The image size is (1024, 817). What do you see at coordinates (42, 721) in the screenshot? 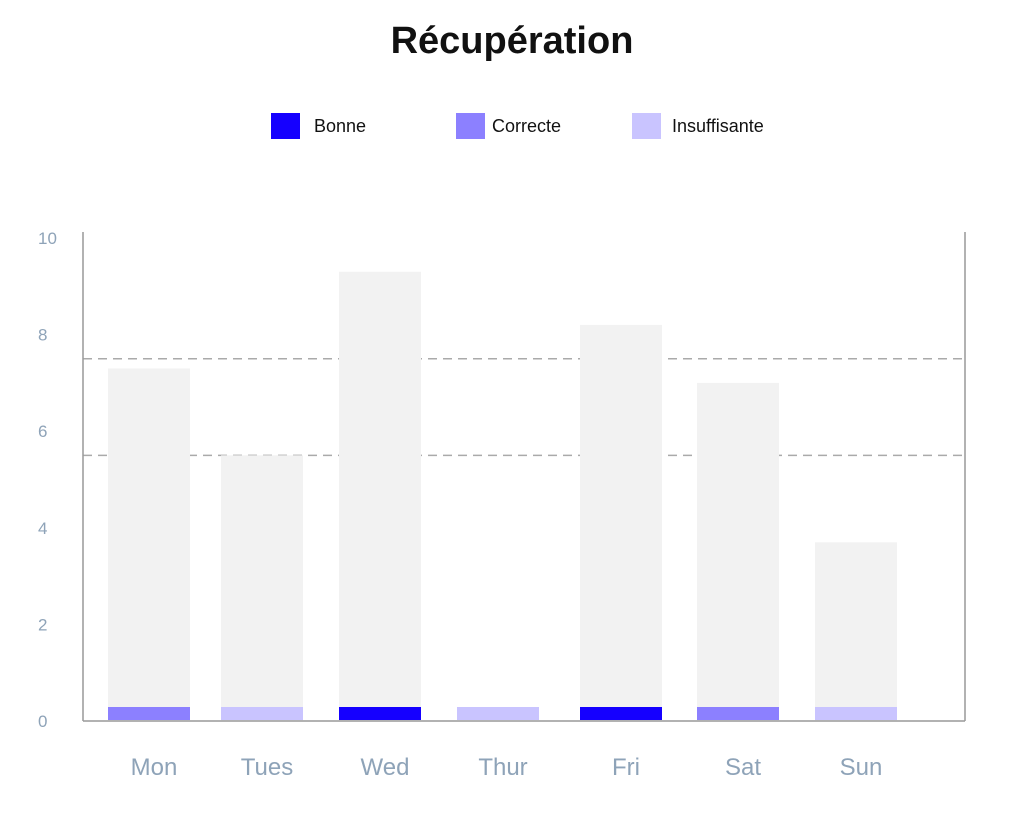
I see `y-tick-label-0: 0` at bounding box center [42, 721].